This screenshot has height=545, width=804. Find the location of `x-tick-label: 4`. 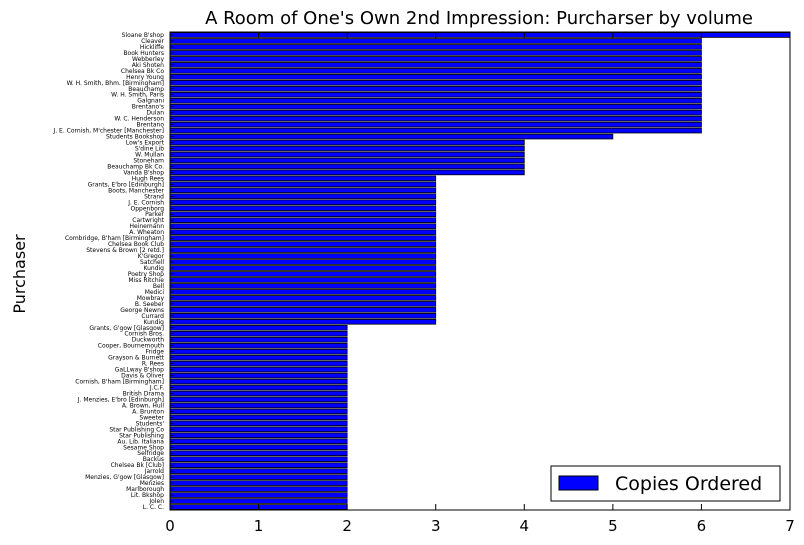

x-tick-label: 4 is located at coordinates (525, 526).